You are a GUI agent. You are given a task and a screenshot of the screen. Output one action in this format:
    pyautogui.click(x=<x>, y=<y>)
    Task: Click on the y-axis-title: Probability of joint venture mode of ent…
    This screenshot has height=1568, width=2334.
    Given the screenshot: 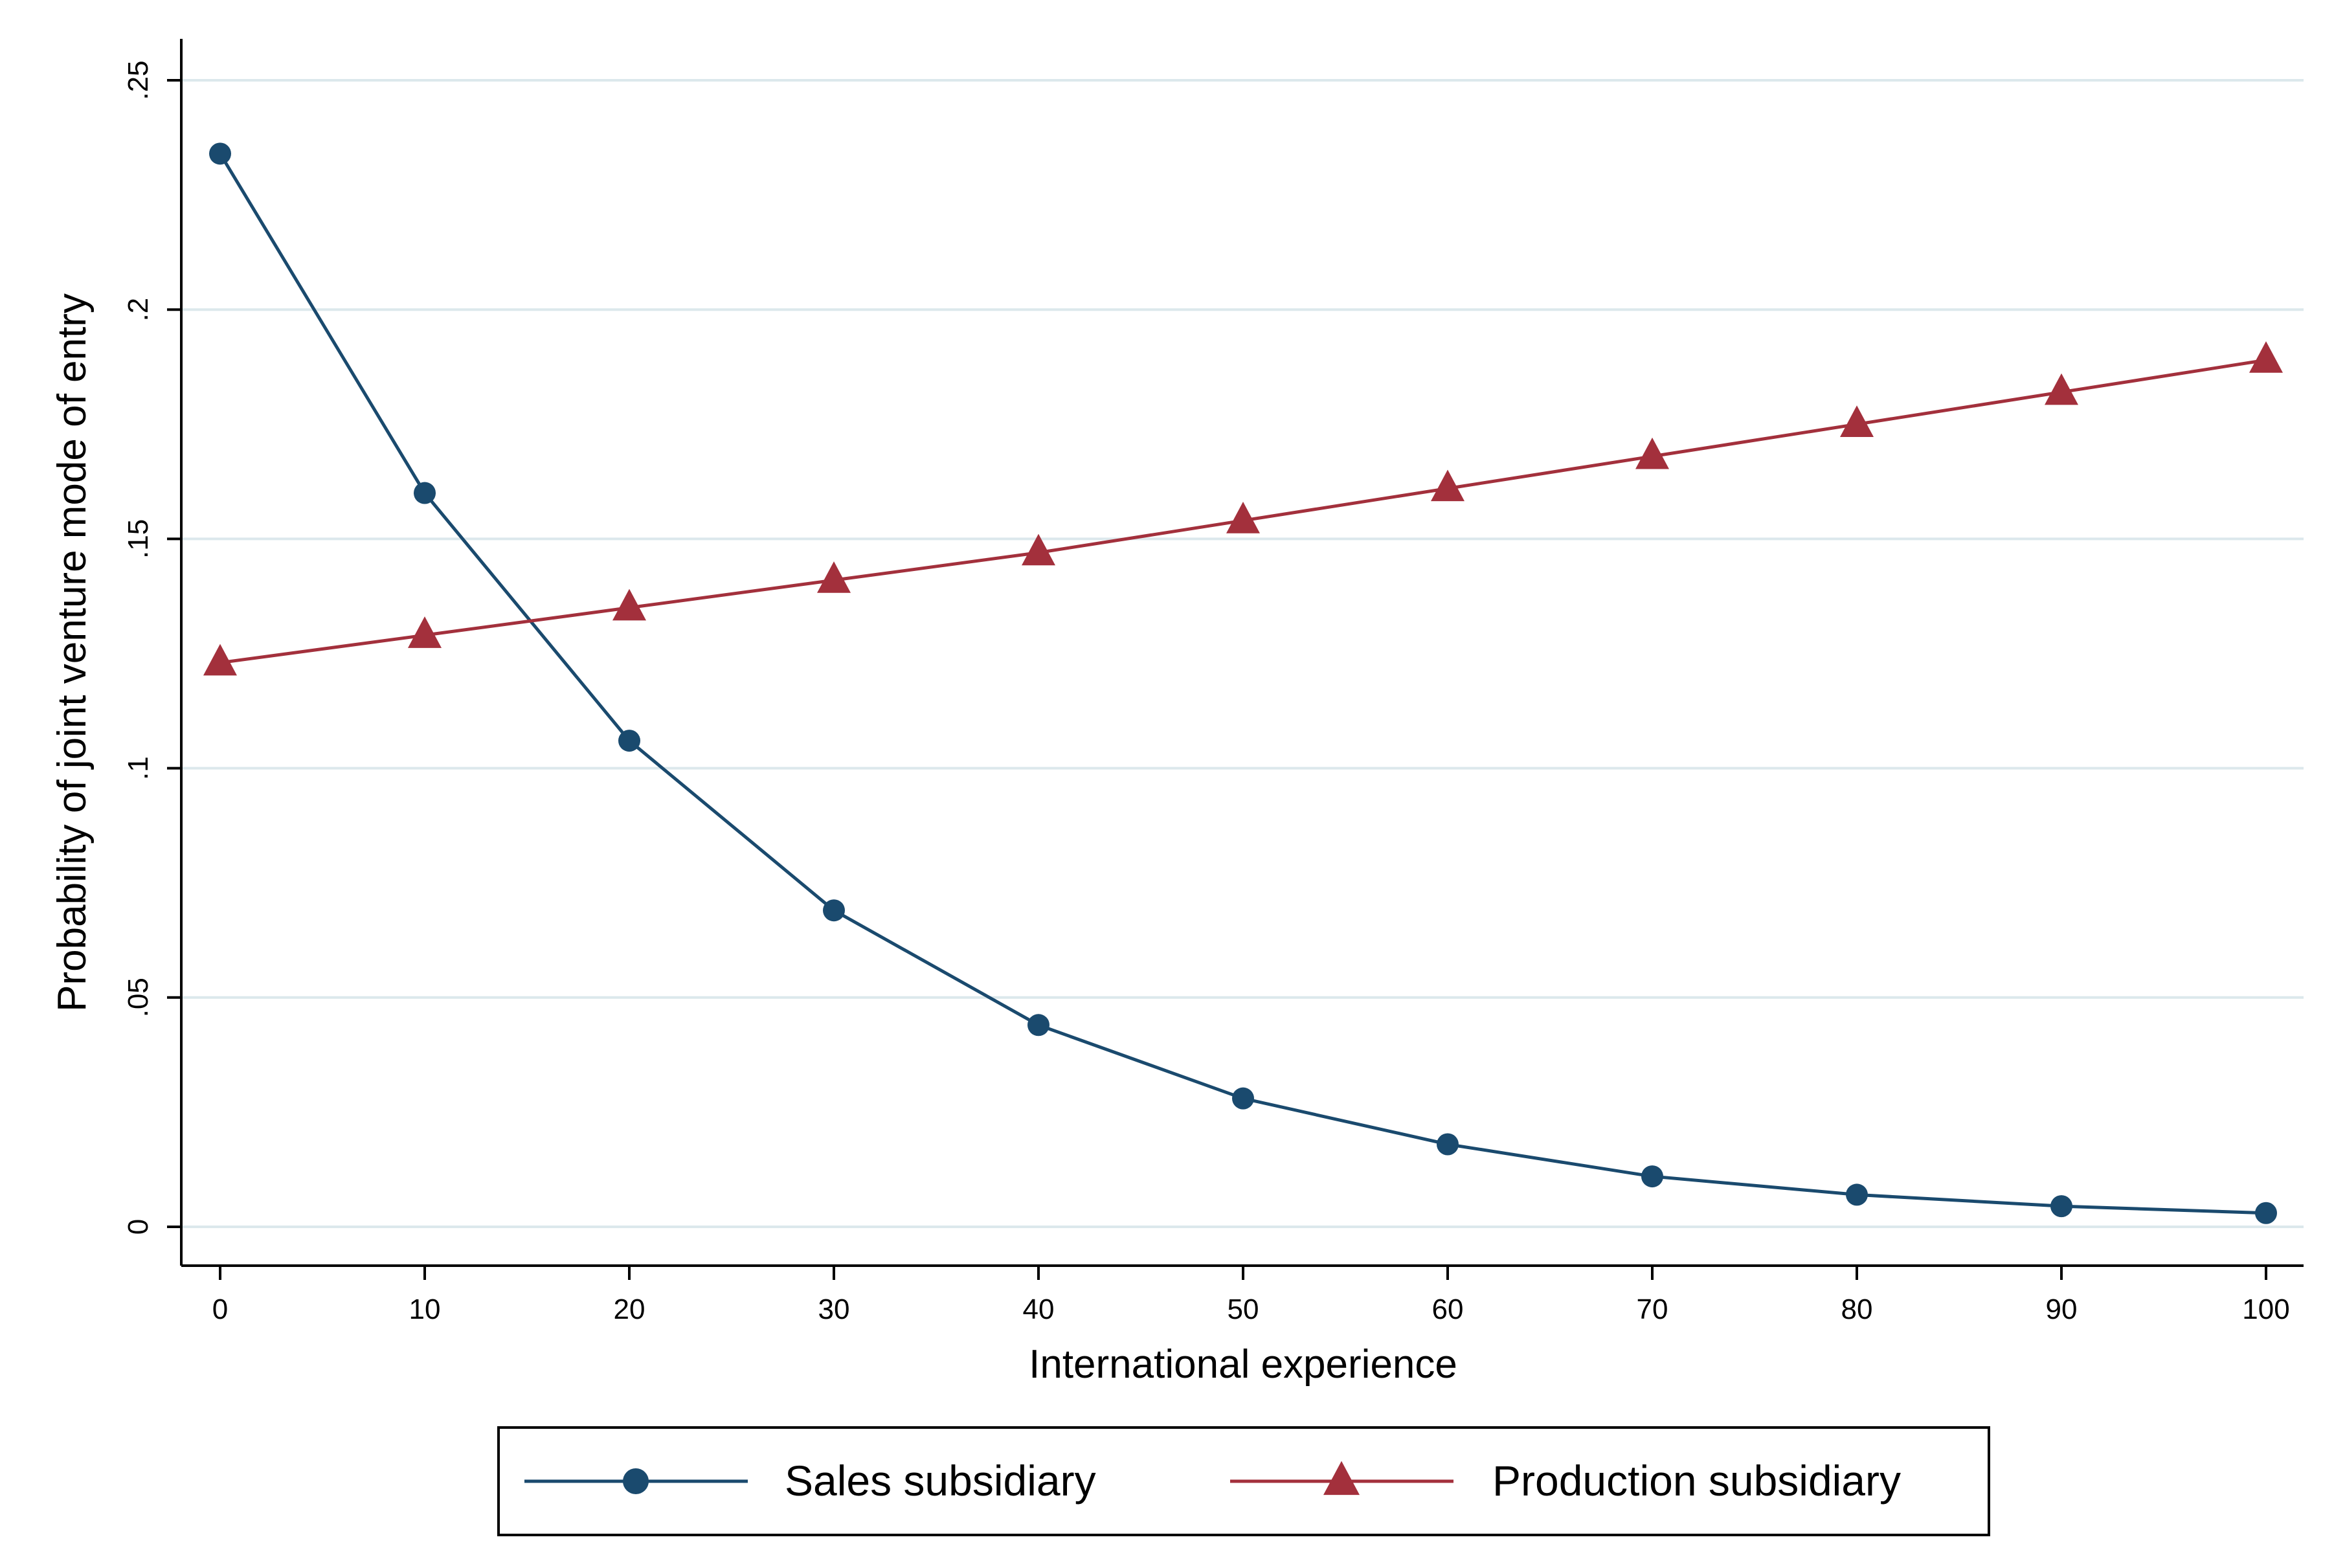 What is the action you would take?
    pyautogui.click(x=72, y=652)
    